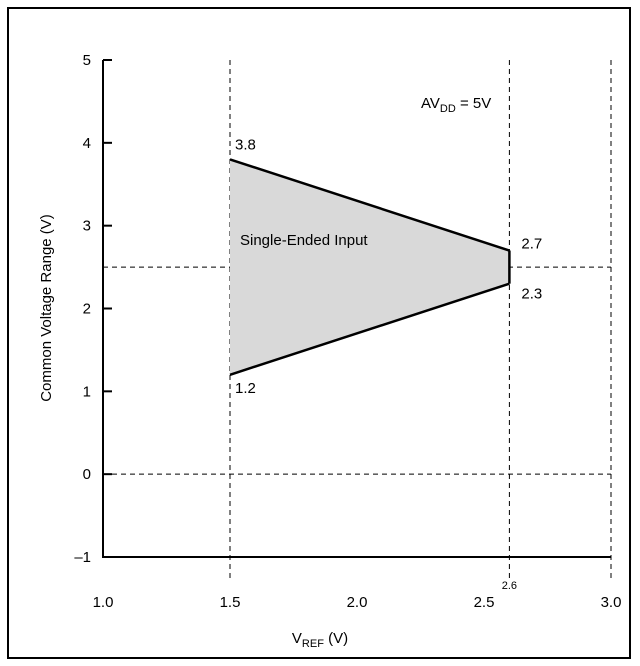  Describe the element at coordinates (87, 226) in the screenshot. I see `y-tick-label: 3` at that location.